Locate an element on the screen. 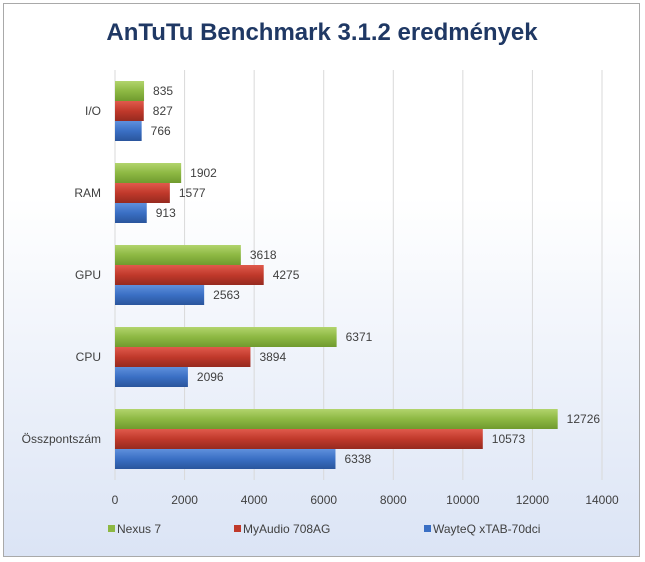  data-label: 1902 is located at coordinates (203, 173).